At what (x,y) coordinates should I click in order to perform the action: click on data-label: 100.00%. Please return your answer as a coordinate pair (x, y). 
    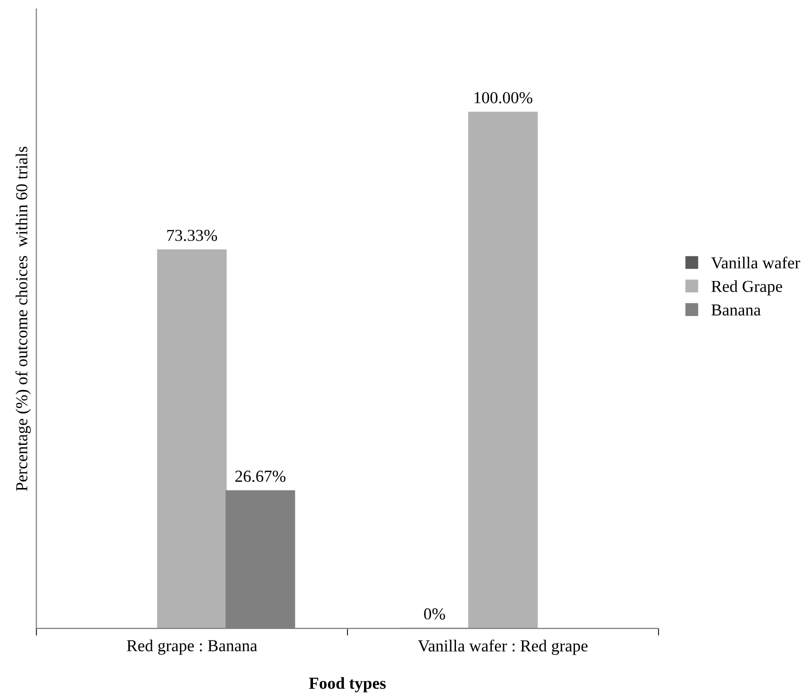
    Looking at the image, I should click on (503, 98).